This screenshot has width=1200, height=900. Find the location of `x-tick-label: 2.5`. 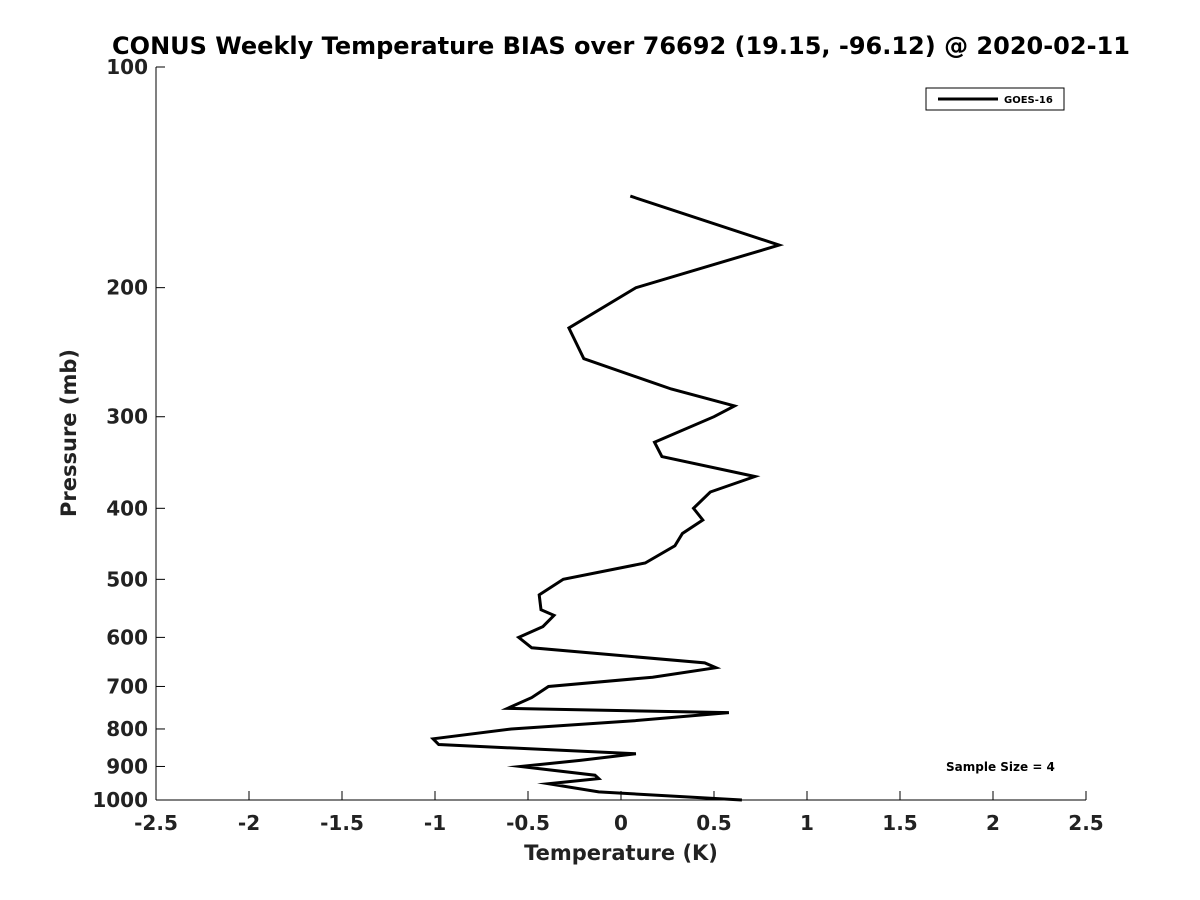

x-tick-label: 2.5 is located at coordinates (1085, 823).